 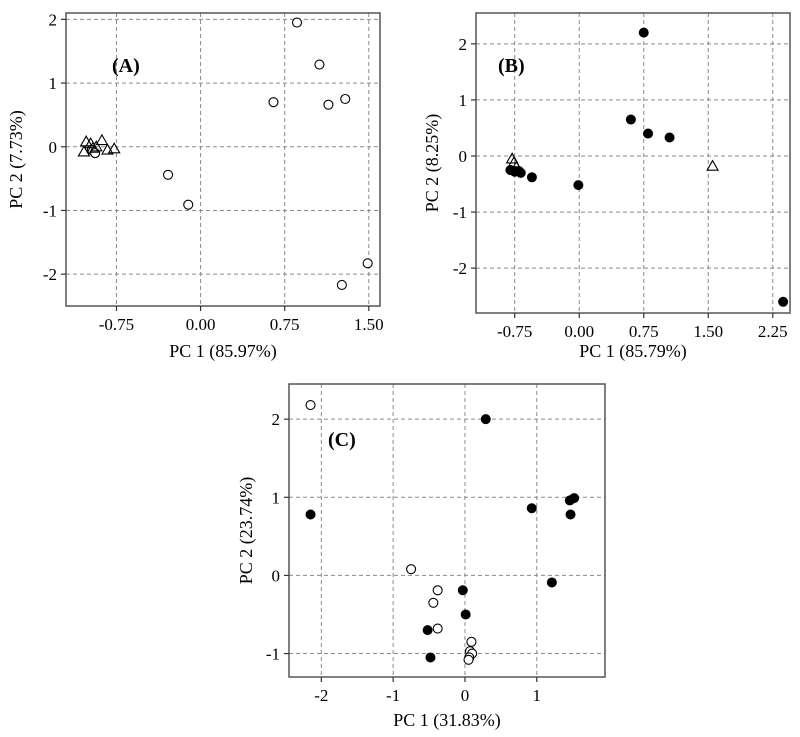 What do you see at coordinates (342, 440) in the screenshot?
I see `panel-label: (C)` at bounding box center [342, 440].